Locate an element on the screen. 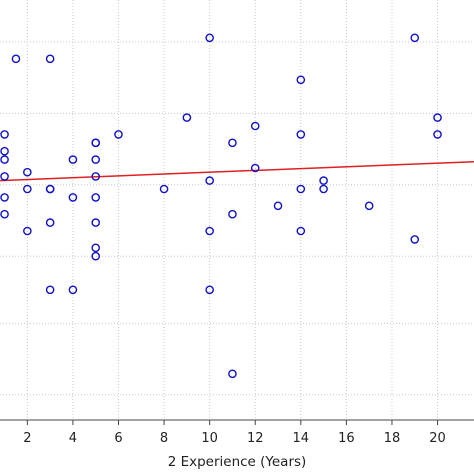  x-axis-ticks: 2 4 6 8 10 12 14 16 18 20 is located at coordinates (234, 433).